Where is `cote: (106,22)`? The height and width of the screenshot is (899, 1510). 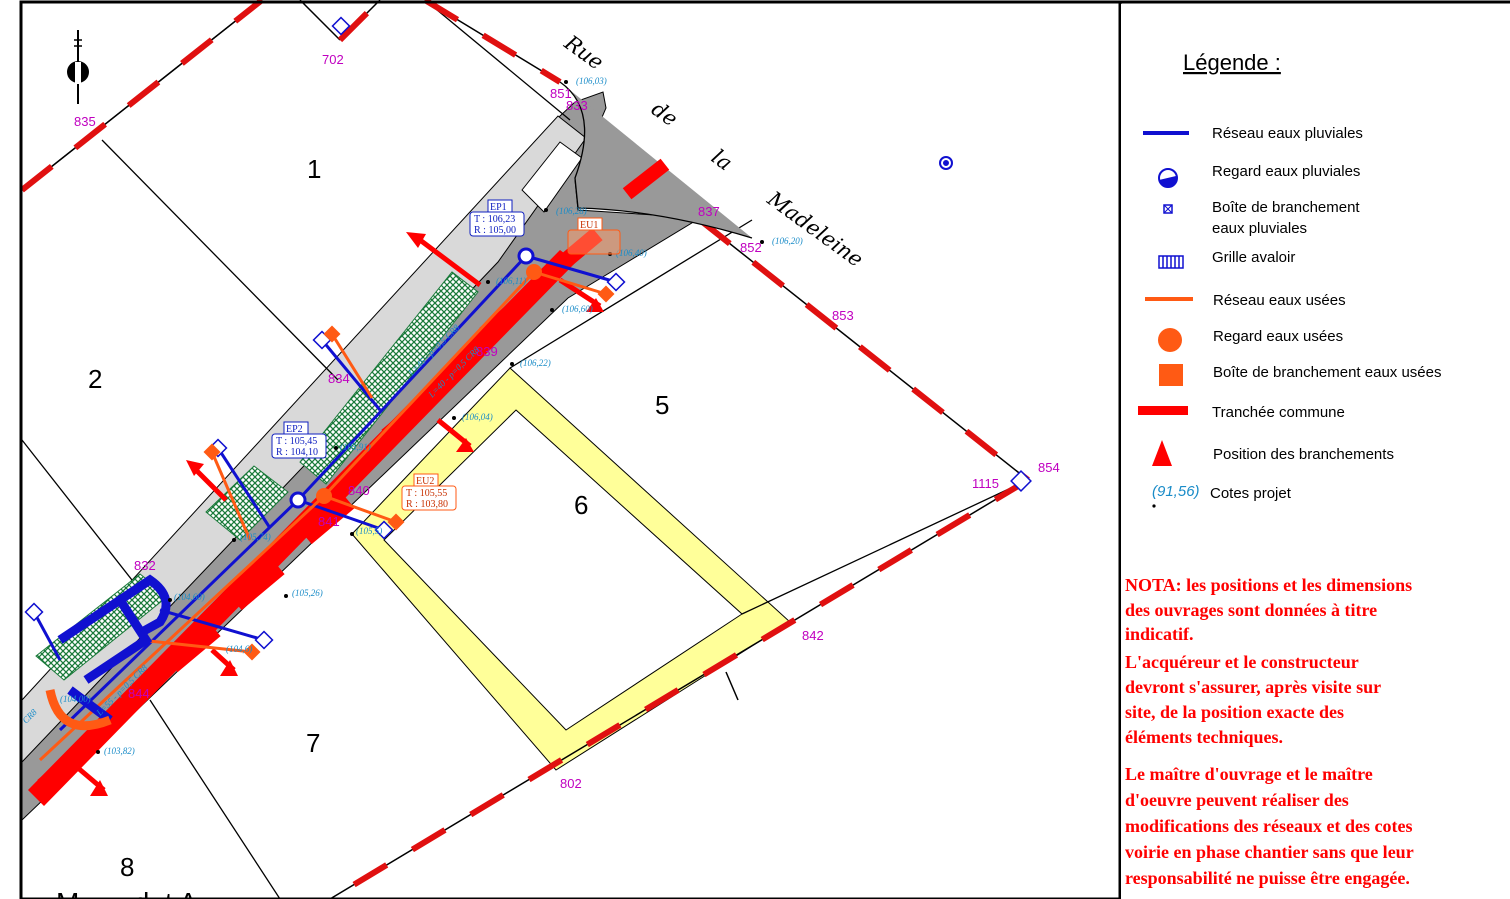
cote: (106,22) is located at coordinates (535, 363).